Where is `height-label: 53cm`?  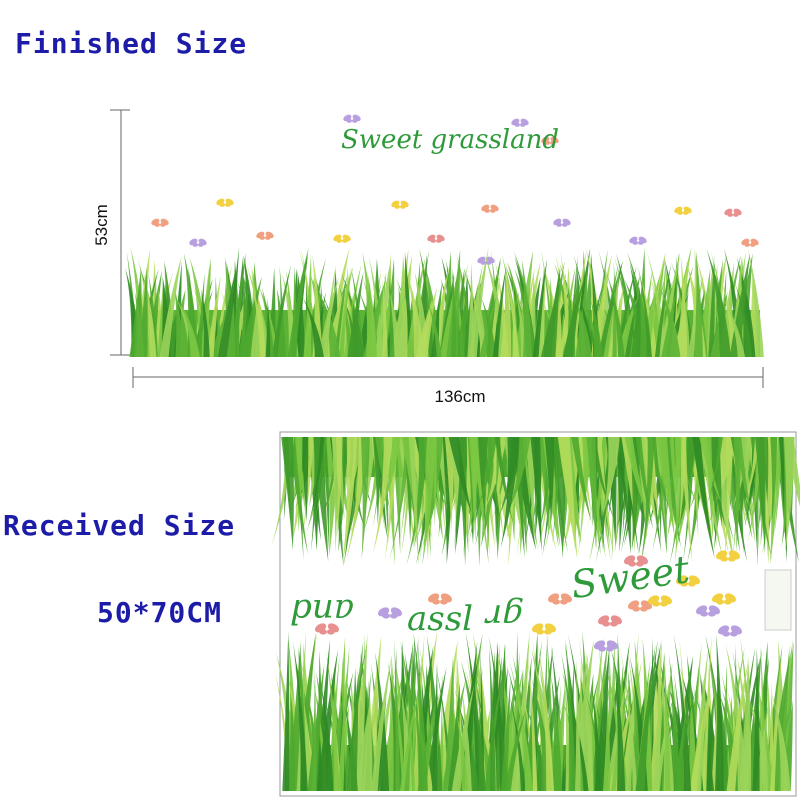
height-label: 53cm is located at coordinates (101, 225).